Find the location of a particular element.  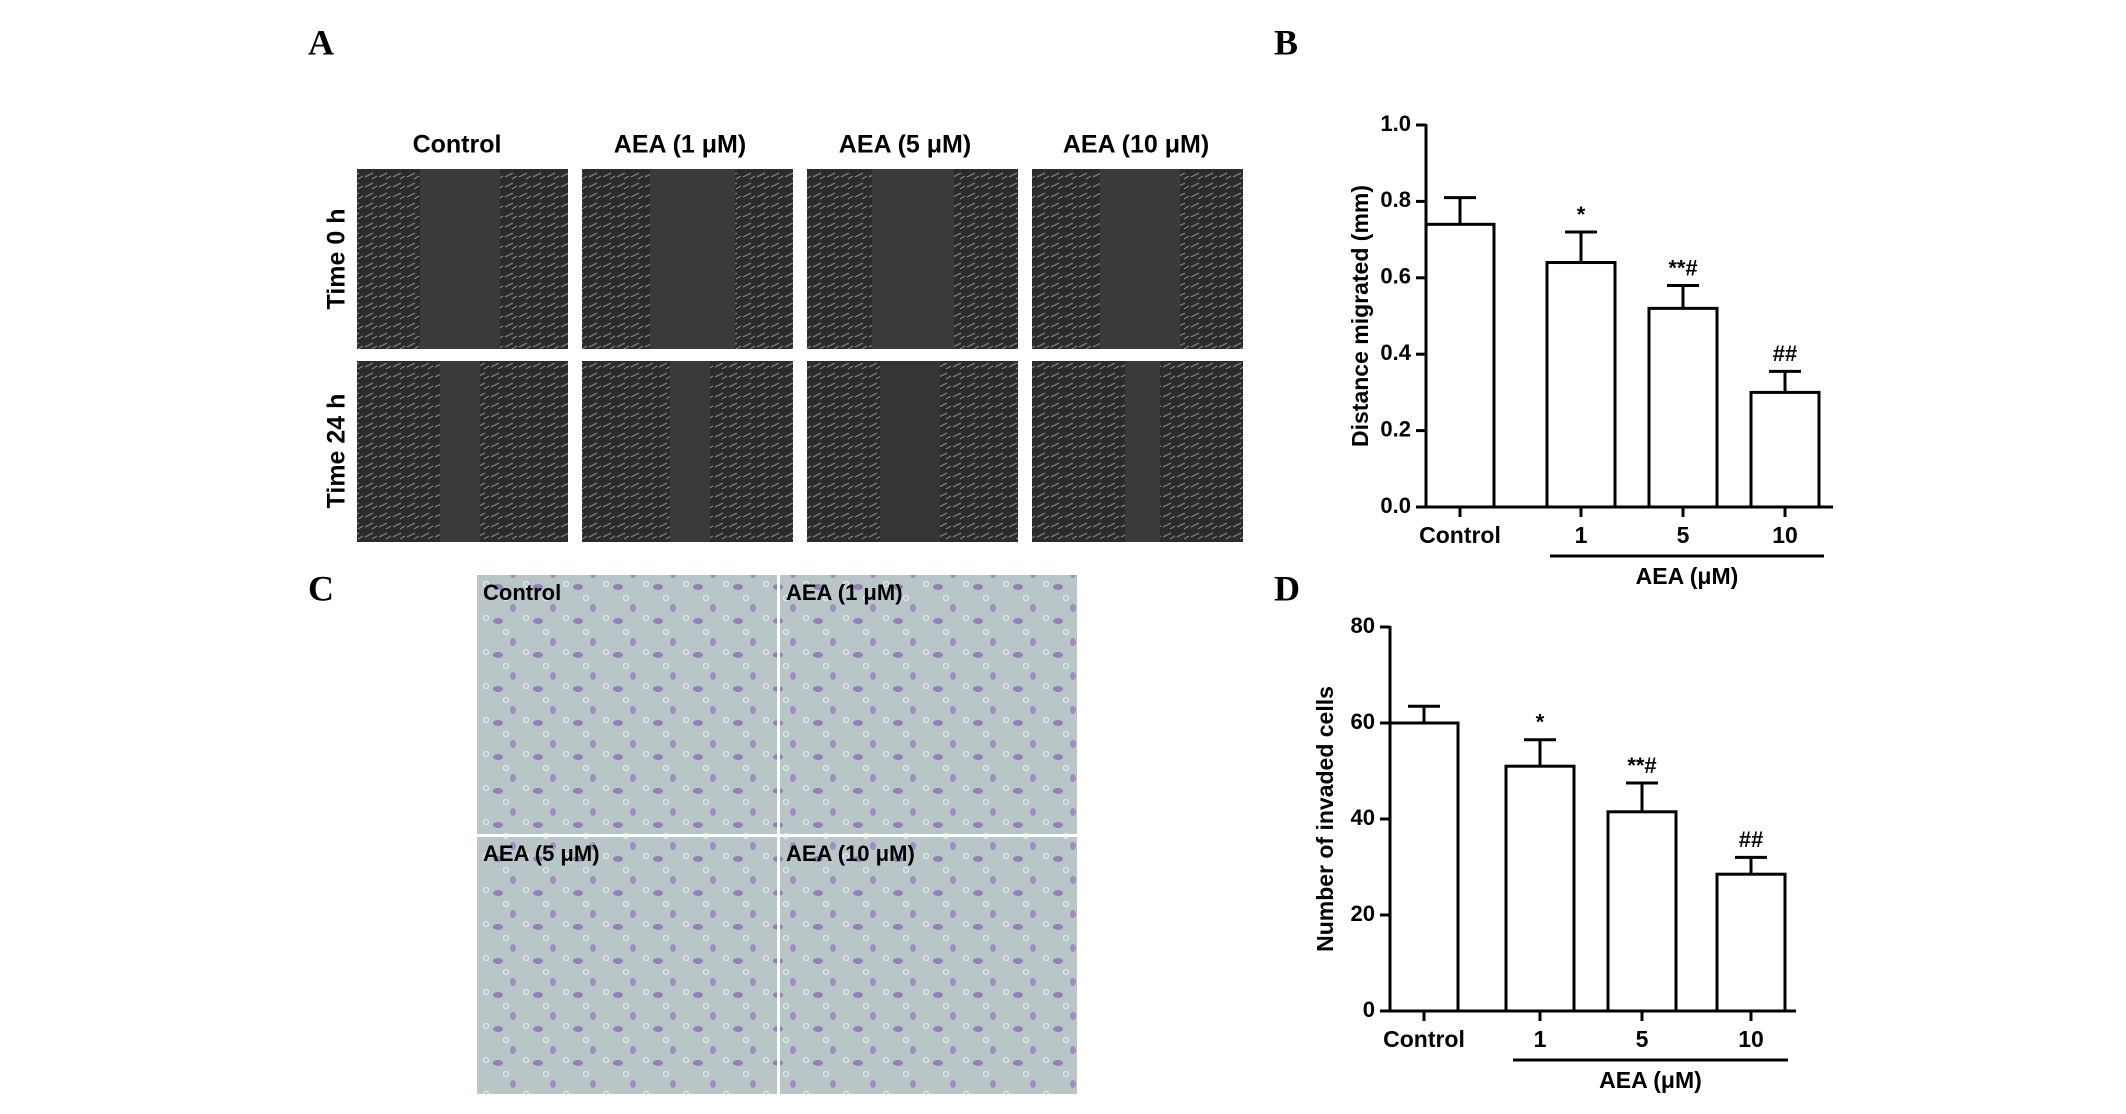

y-tick-label: 1.0 is located at coordinates (1395, 123).